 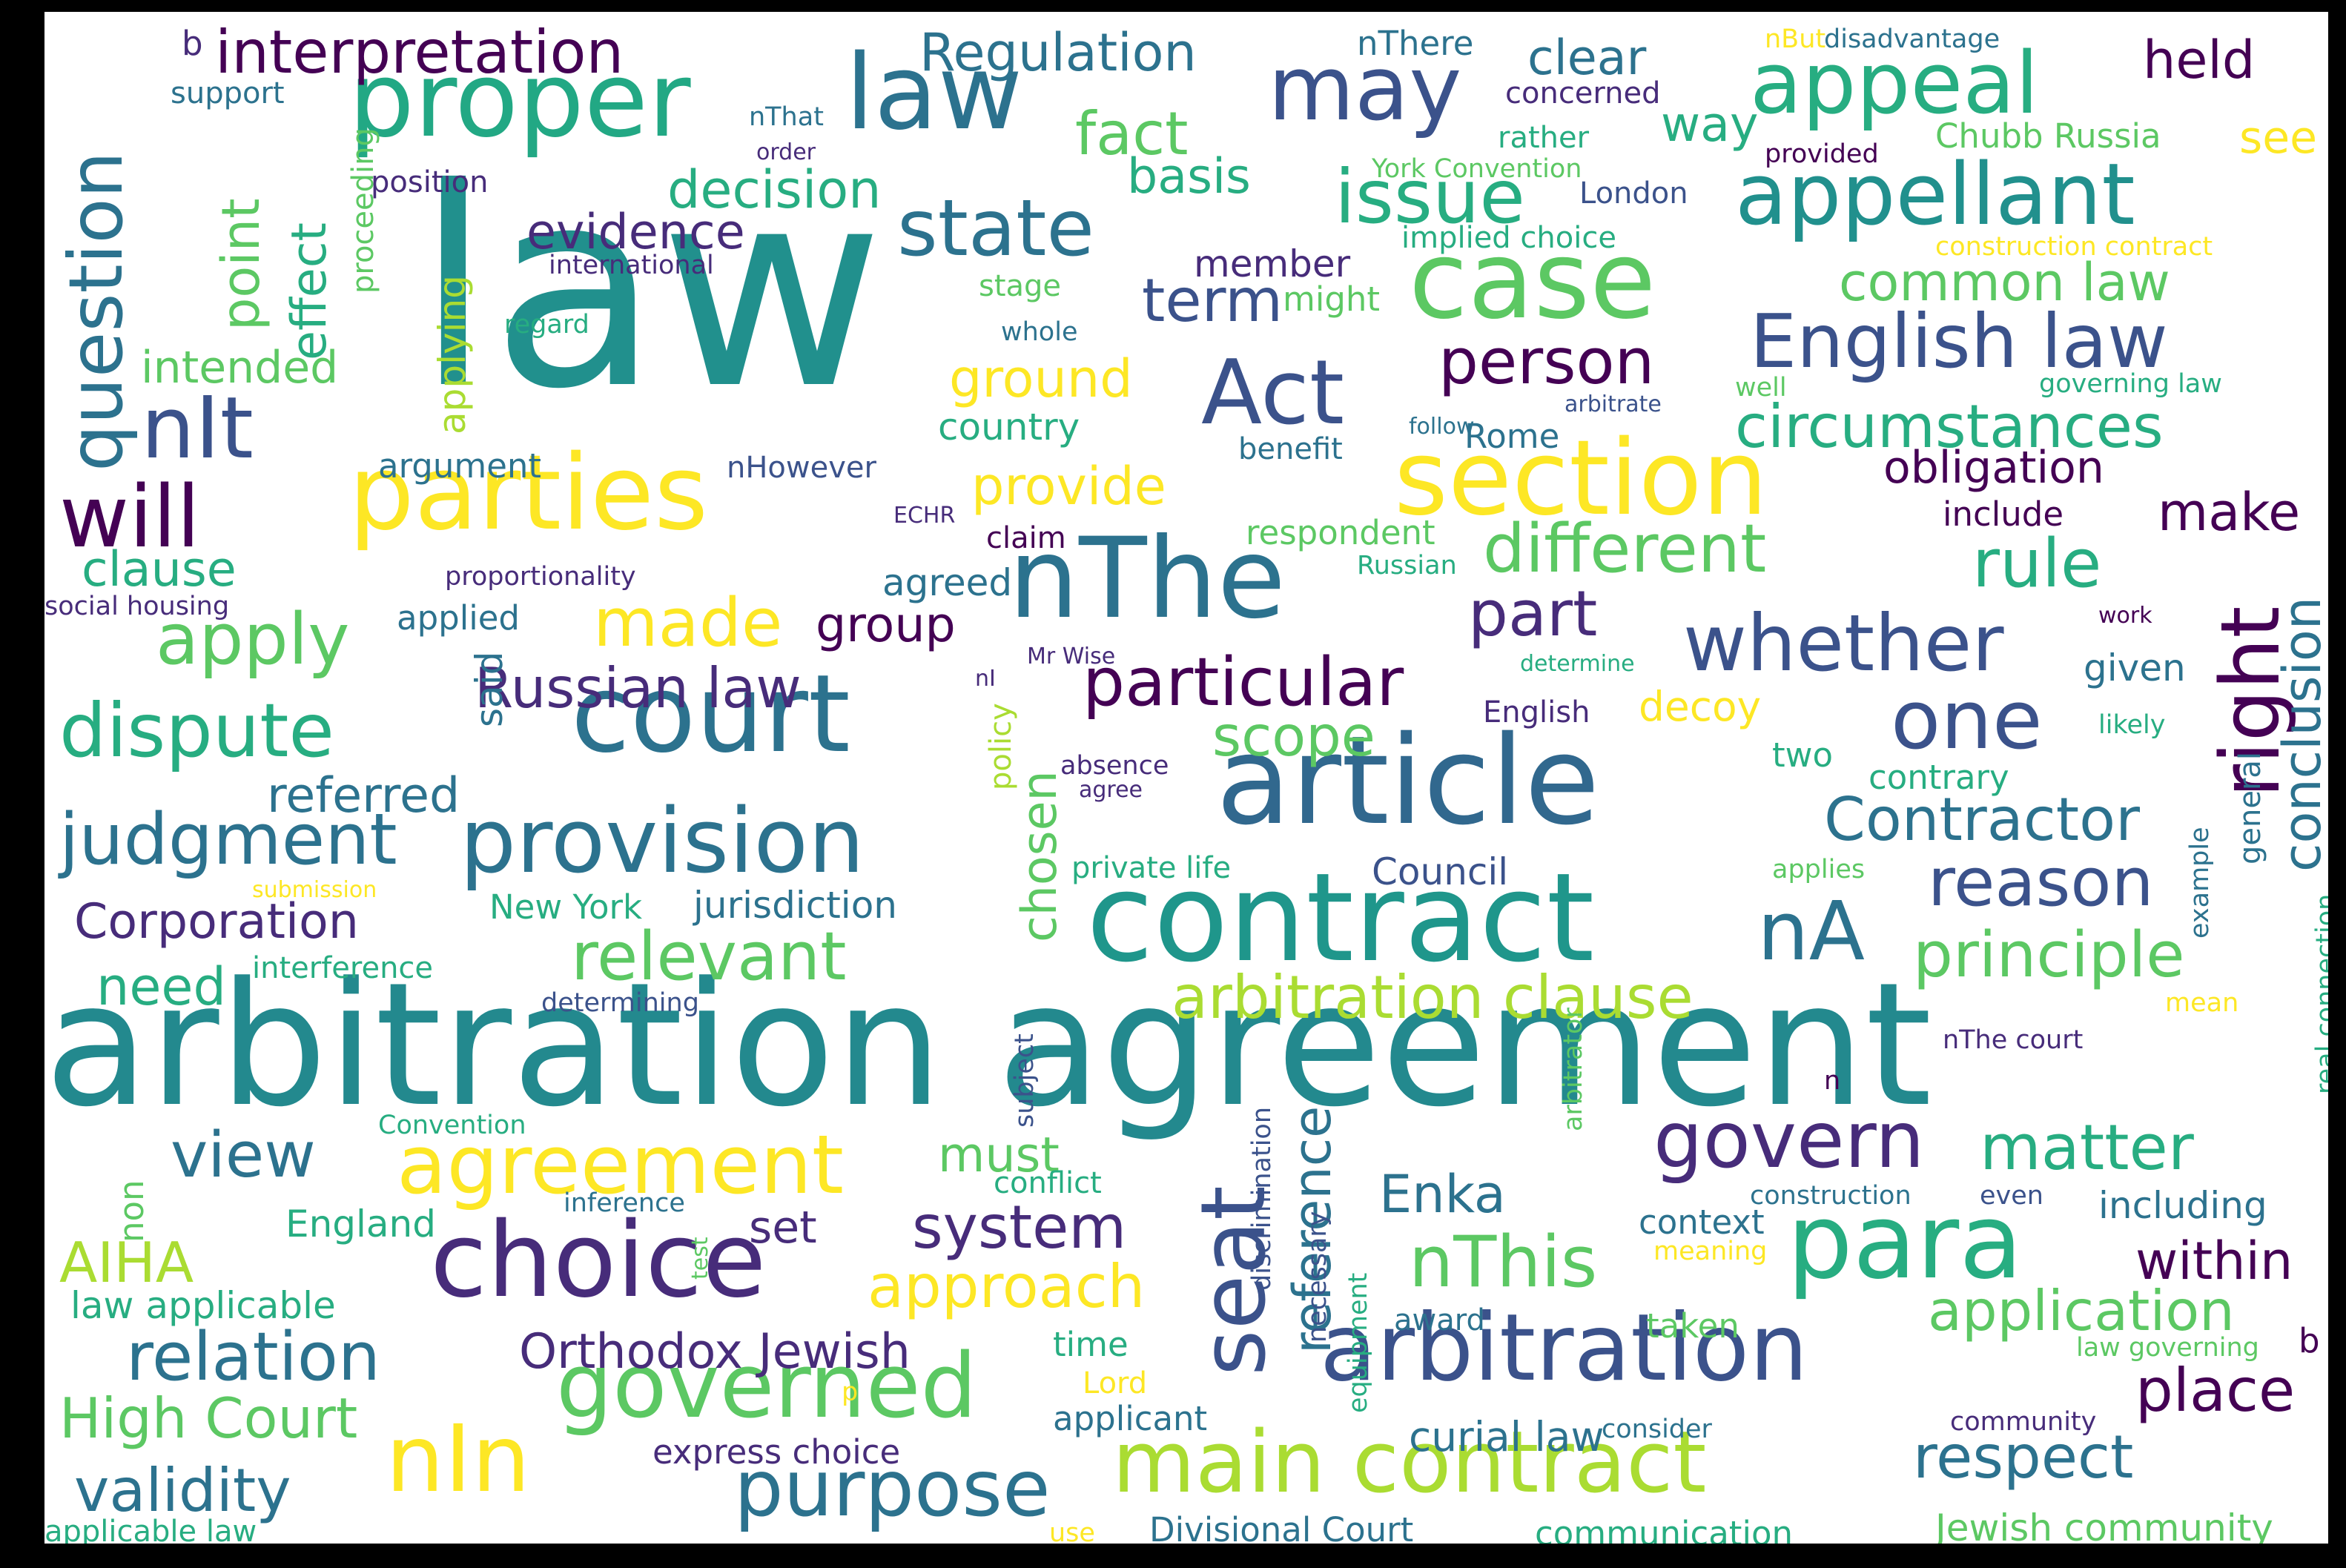 I want to click on word: Act, so click(x=1273, y=393).